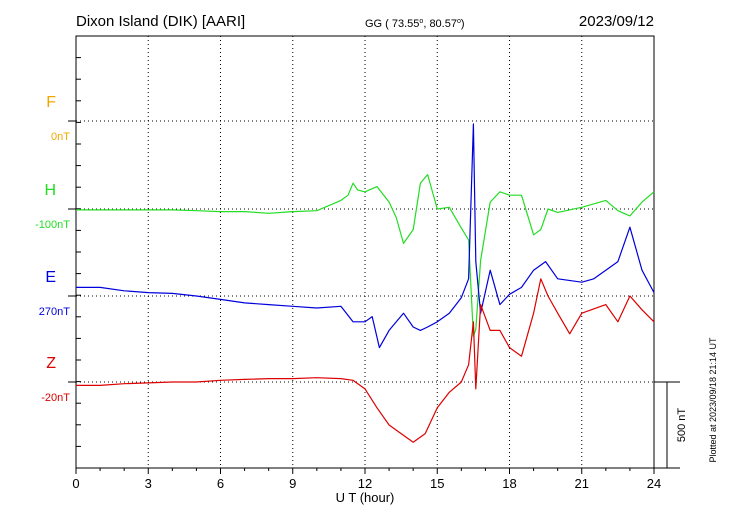  What do you see at coordinates (54, 312) in the screenshot?
I see `channel-baseline-e: 270nT` at bounding box center [54, 312].